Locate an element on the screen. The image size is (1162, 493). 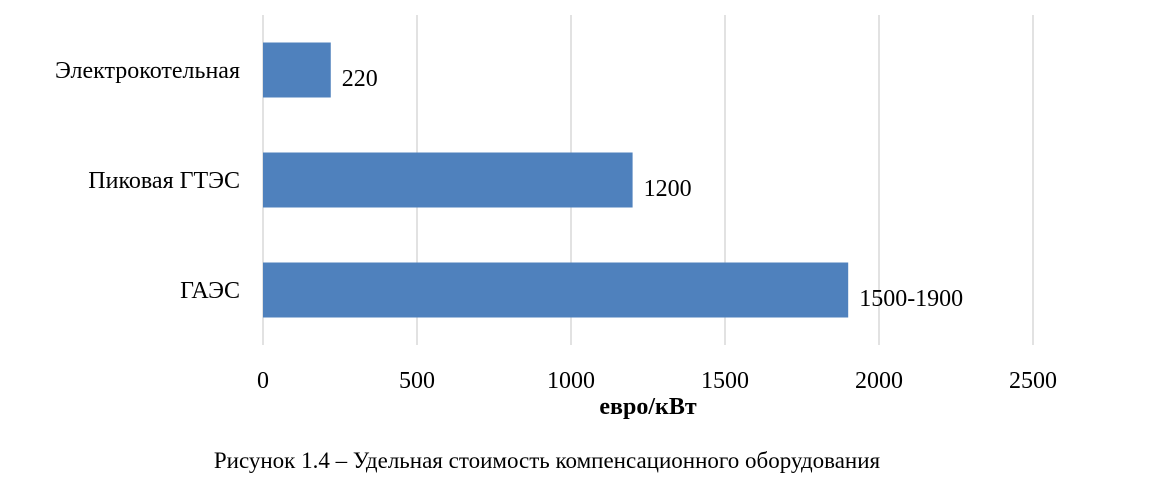
x-tick-label: 2500 is located at coordinates (1033, 381).